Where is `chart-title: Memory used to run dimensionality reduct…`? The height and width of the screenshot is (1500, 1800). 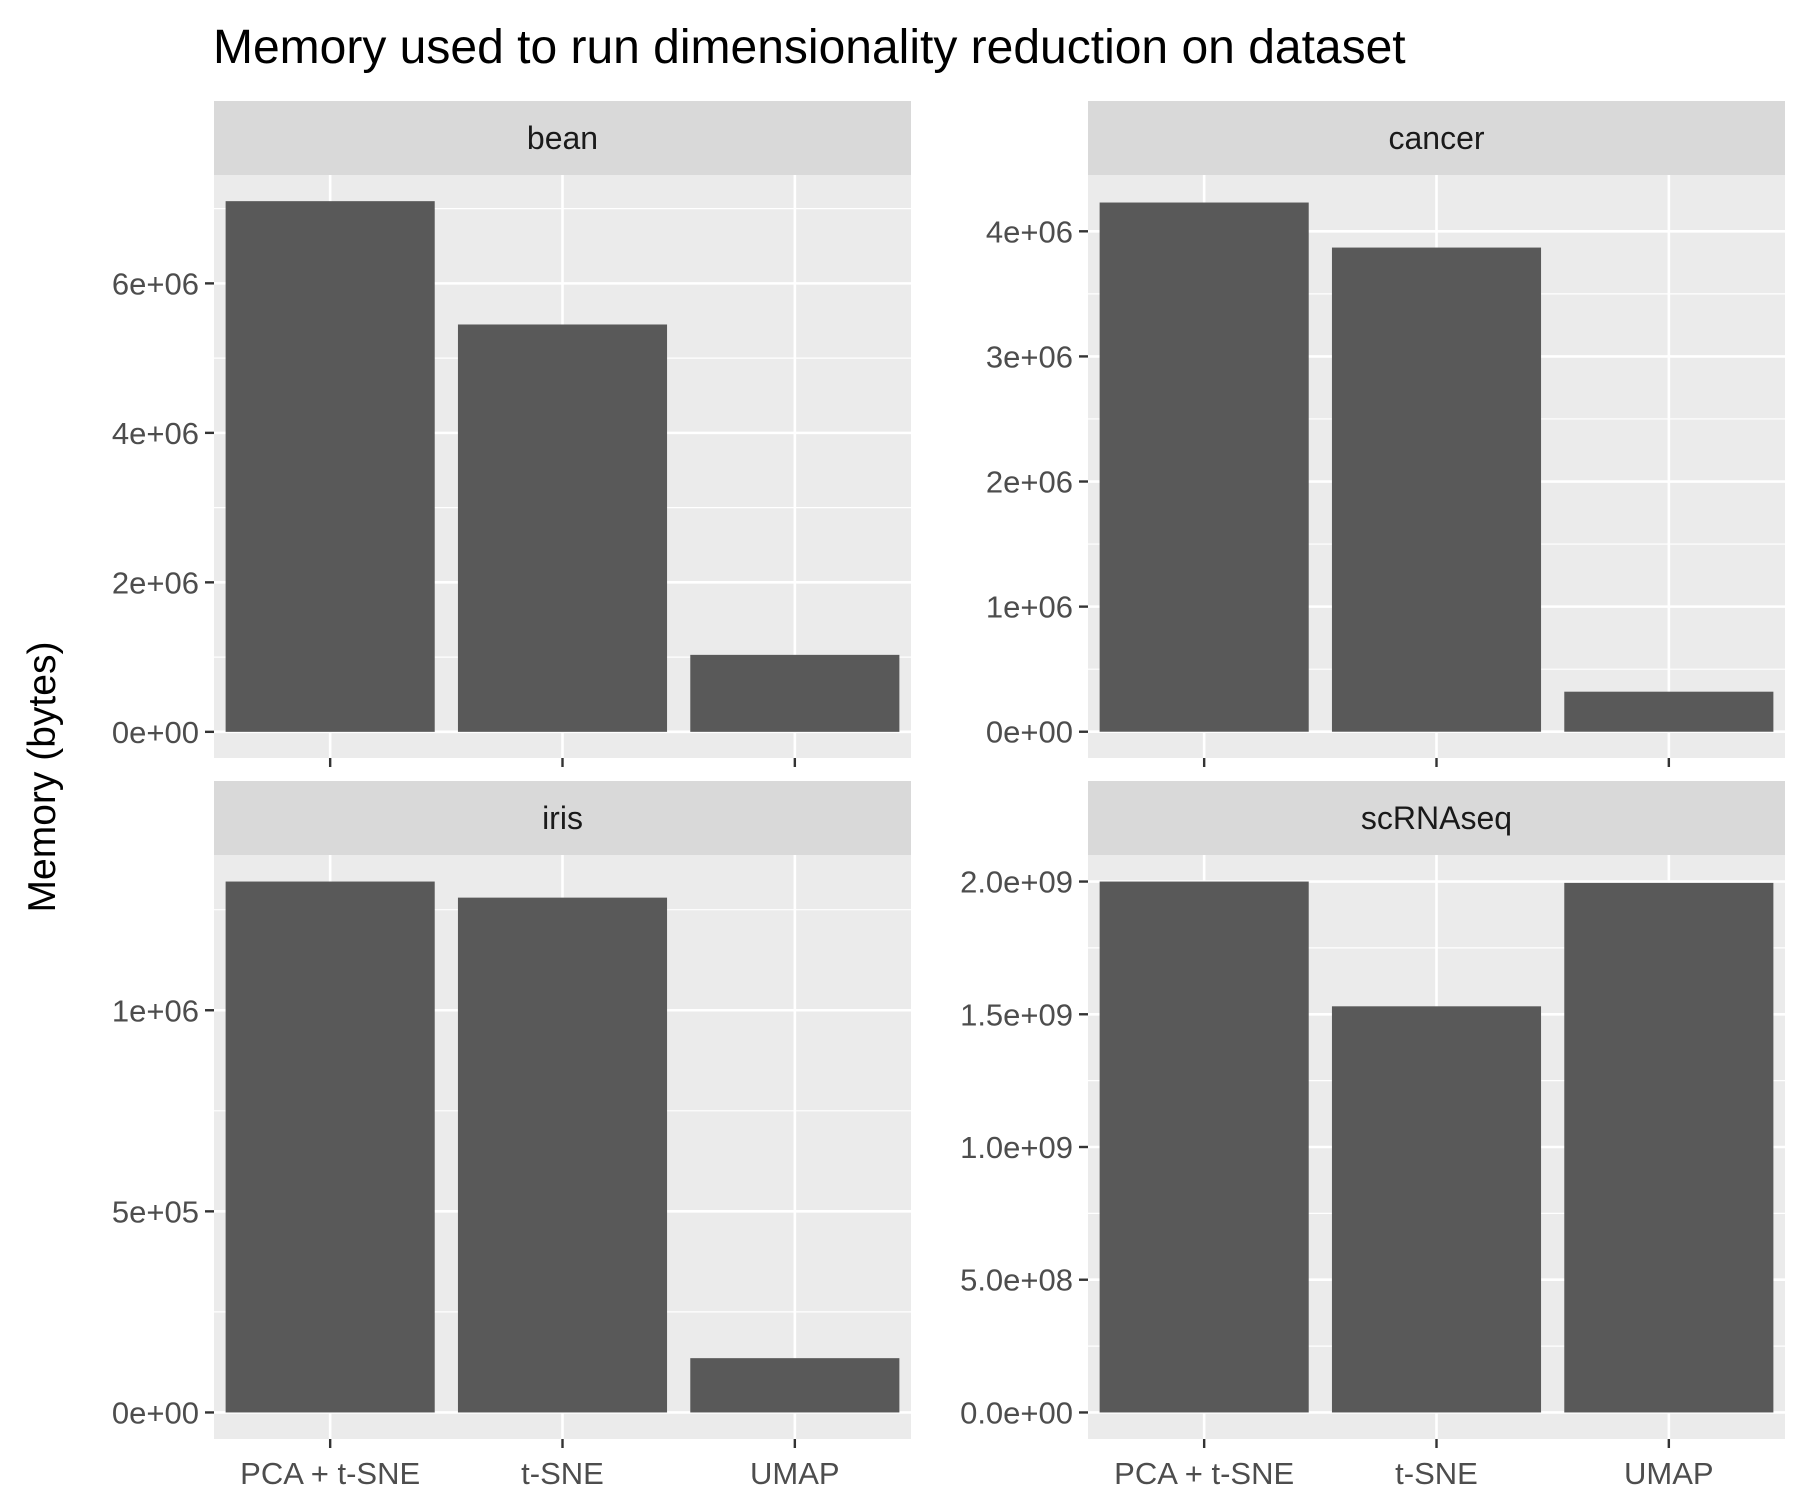 chart-title: Memory used to run dimensionality reduct… is located at coordinates (809, 47).